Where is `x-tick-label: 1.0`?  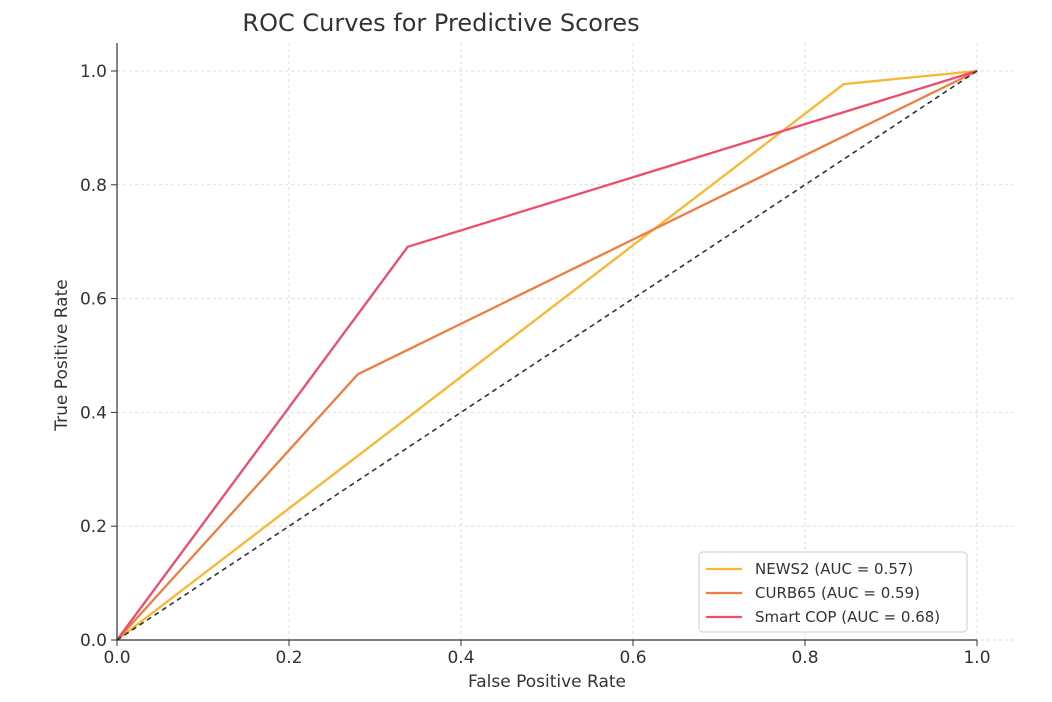 x-tick-label: 1.0 is located at coordinates (976, 658).